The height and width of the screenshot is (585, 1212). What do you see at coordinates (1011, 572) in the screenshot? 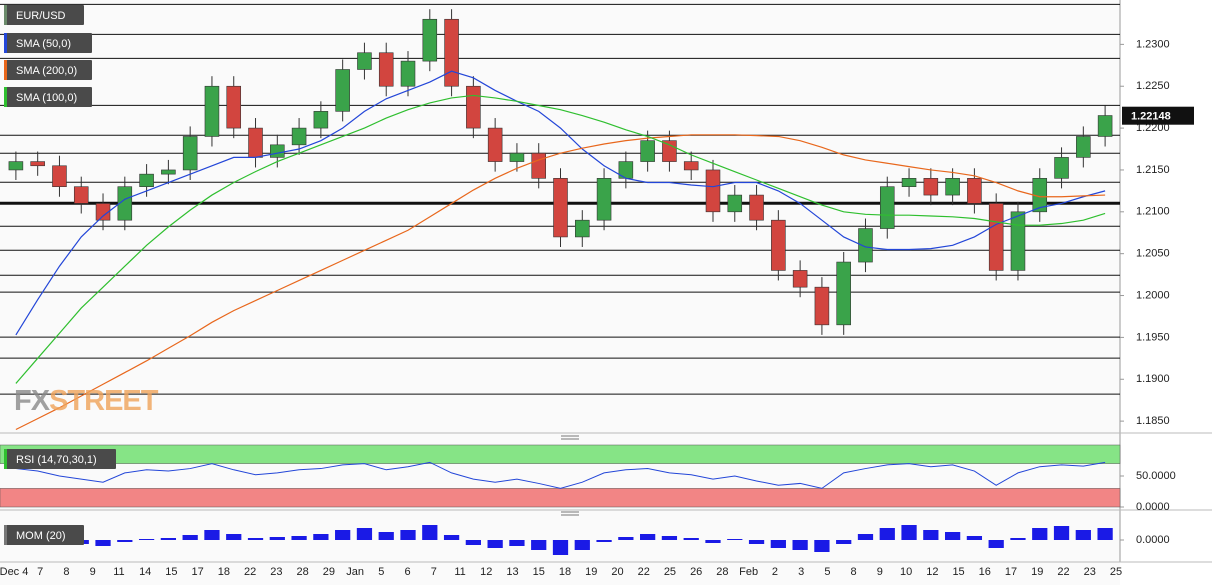
I see `x-tick-label: 17` at bounding box center [1011, 572].